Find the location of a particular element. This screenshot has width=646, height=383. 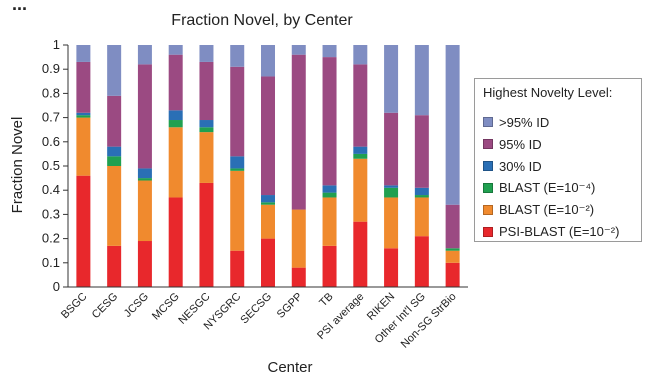

legend-item: BLAST (E=10⁻⁴) is located at coordinates (539, 188).